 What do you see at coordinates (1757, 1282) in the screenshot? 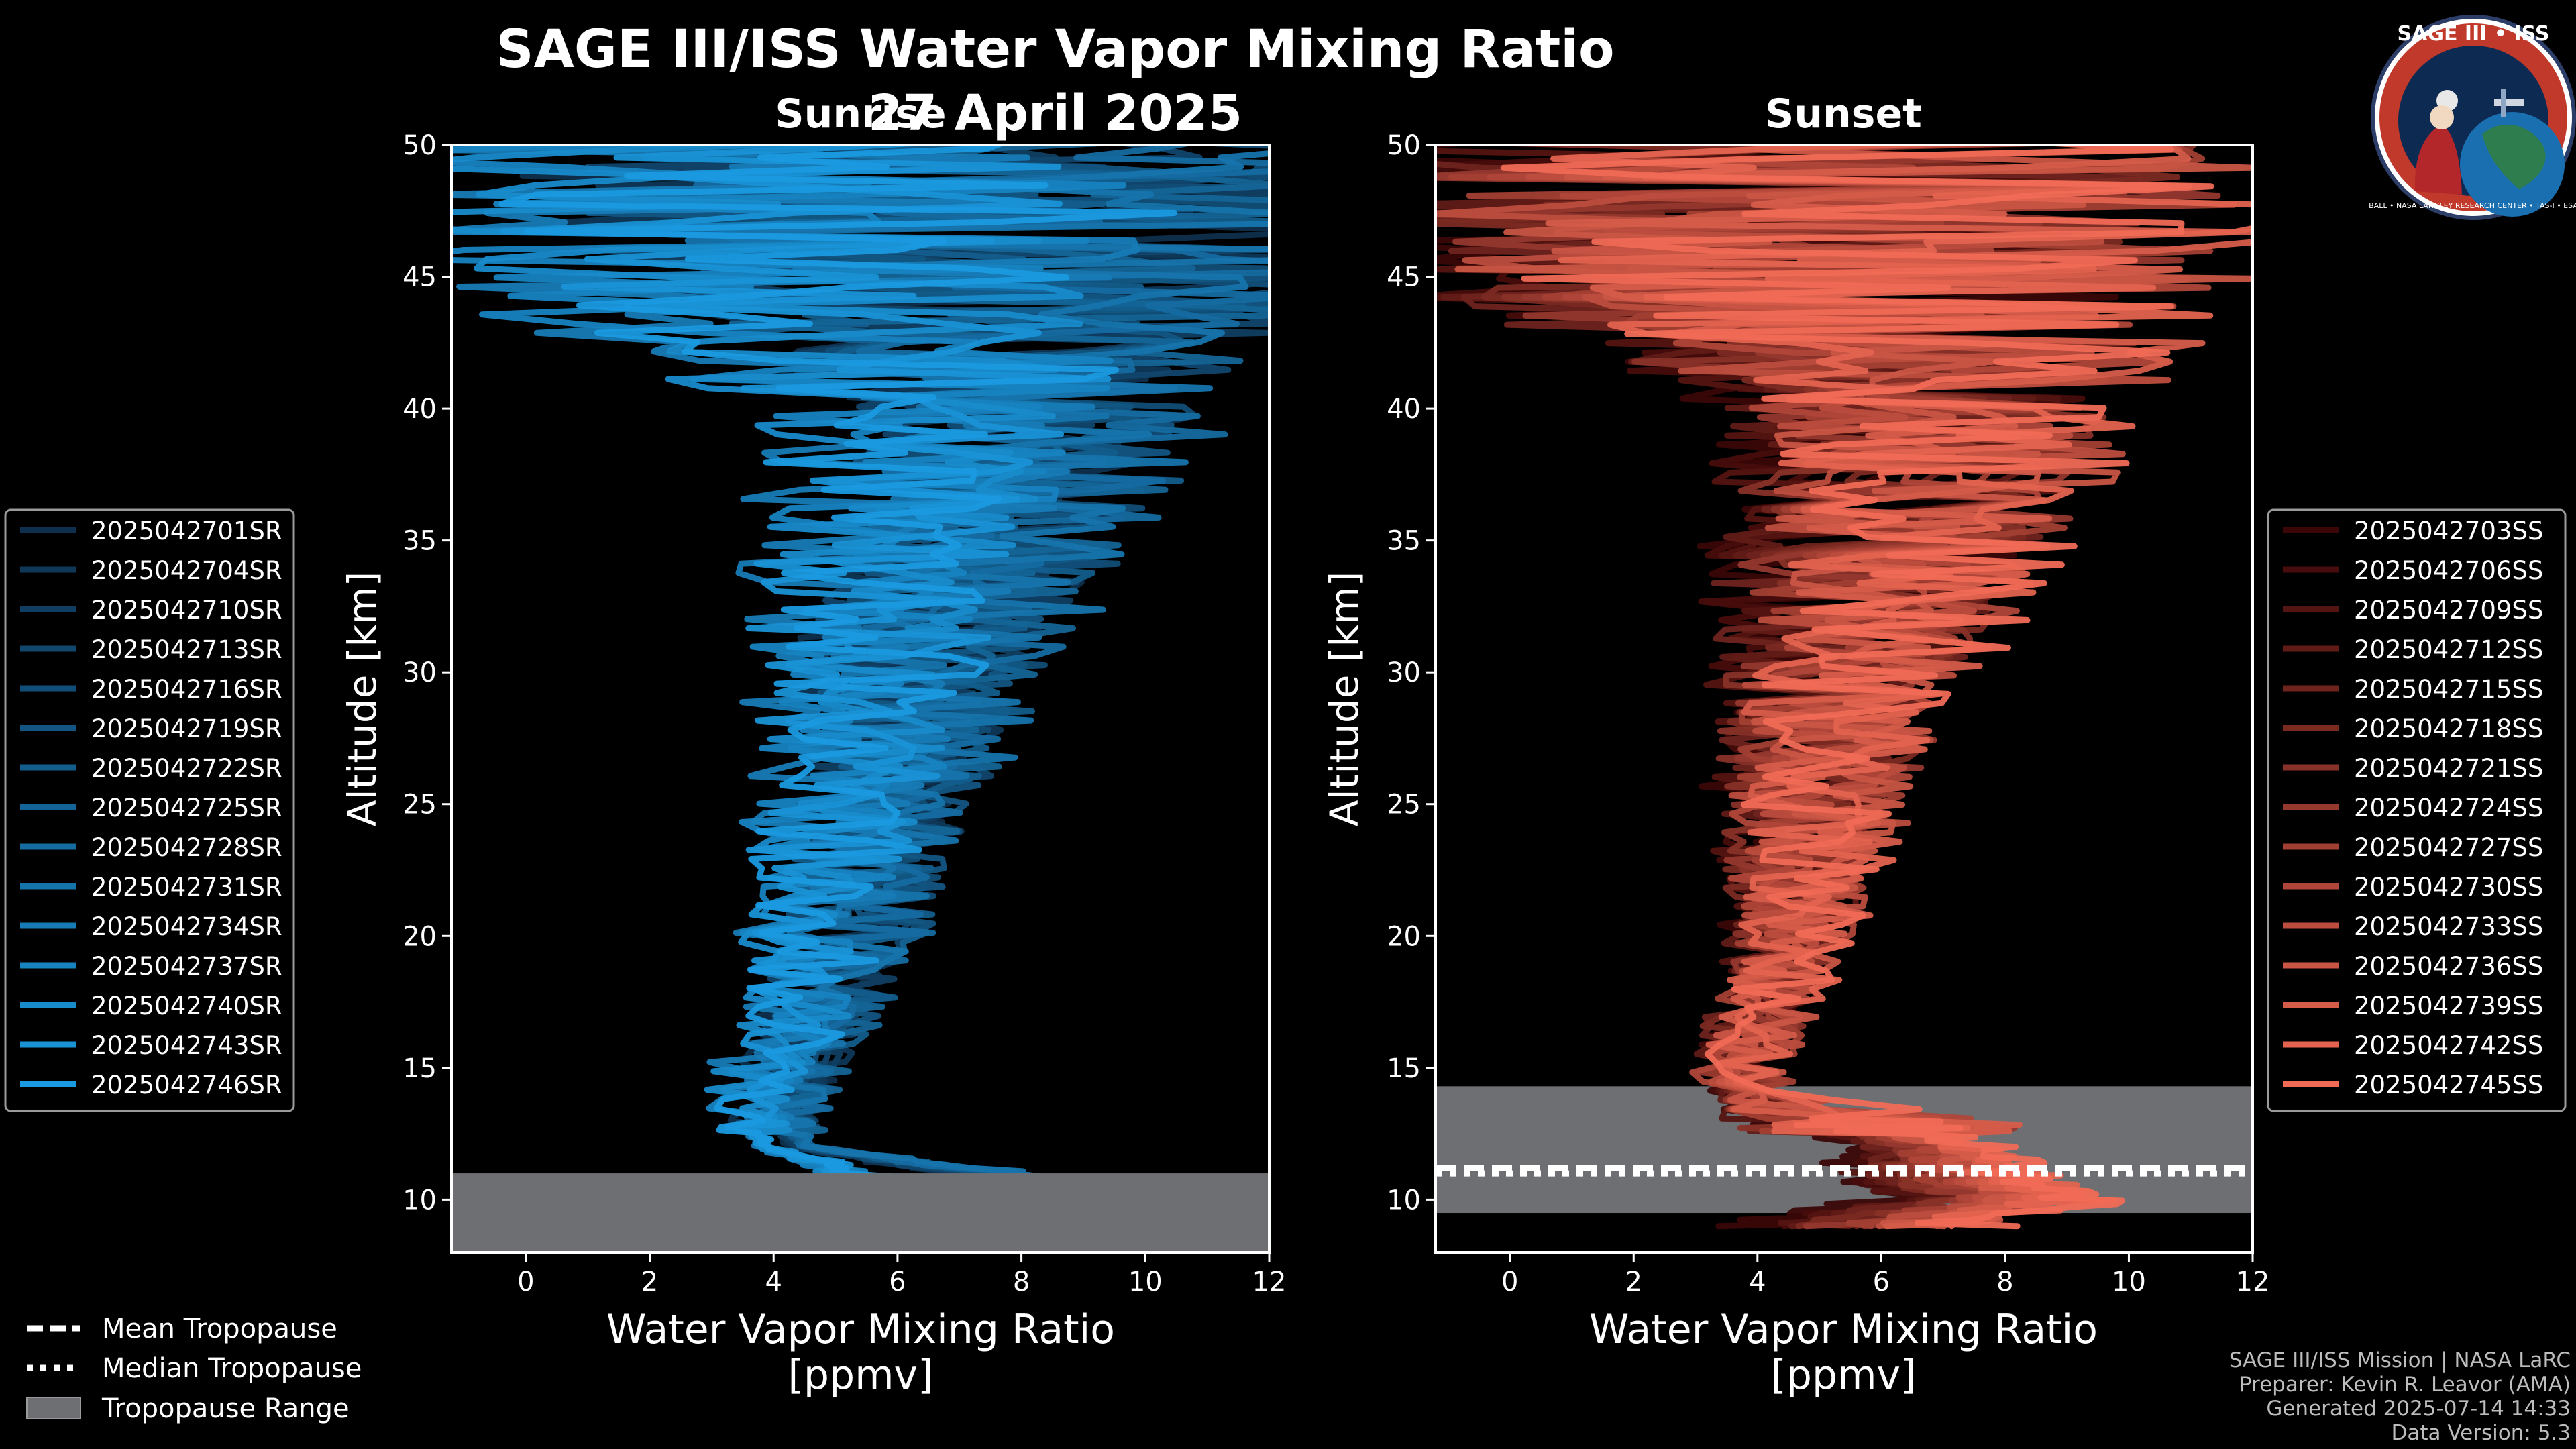
I see `sunset-x-tick-label: 4` at bounding box center [1757, 1282].